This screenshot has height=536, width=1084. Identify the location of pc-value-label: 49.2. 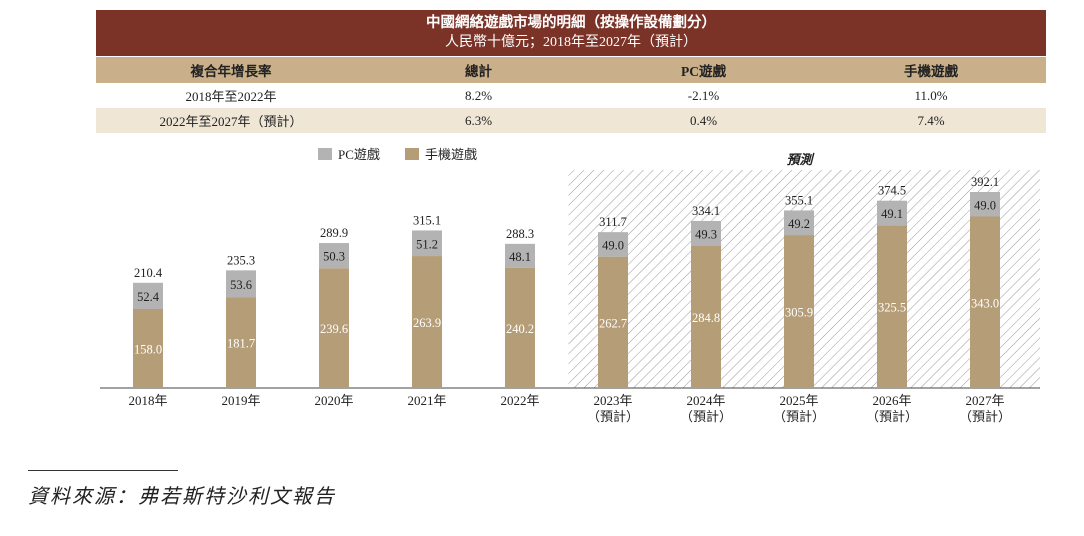
(799, 224).